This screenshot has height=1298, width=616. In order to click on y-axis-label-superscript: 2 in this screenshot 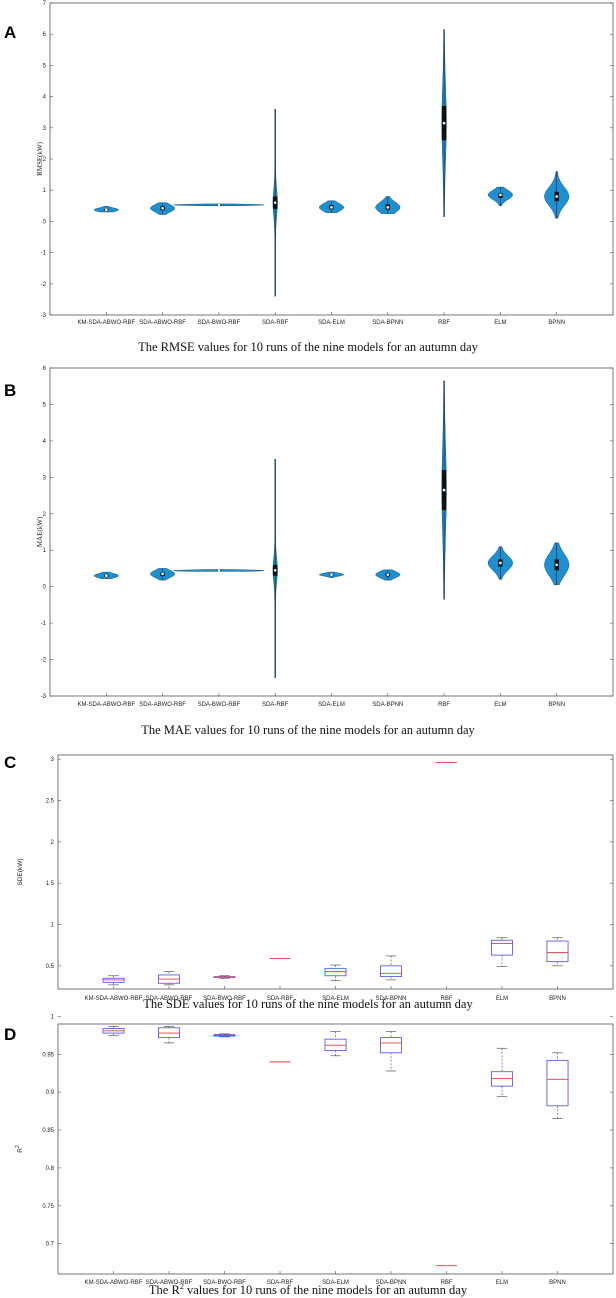, I will do `click(18, 1146)`.